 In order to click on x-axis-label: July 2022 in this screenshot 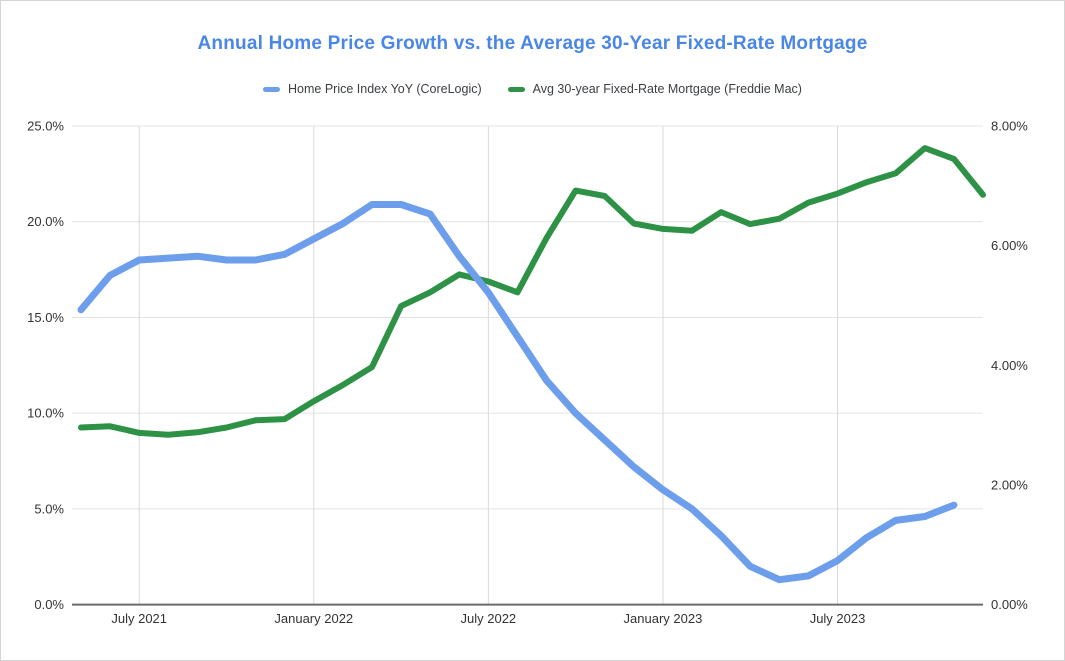, I will do `click(489, 618)`.